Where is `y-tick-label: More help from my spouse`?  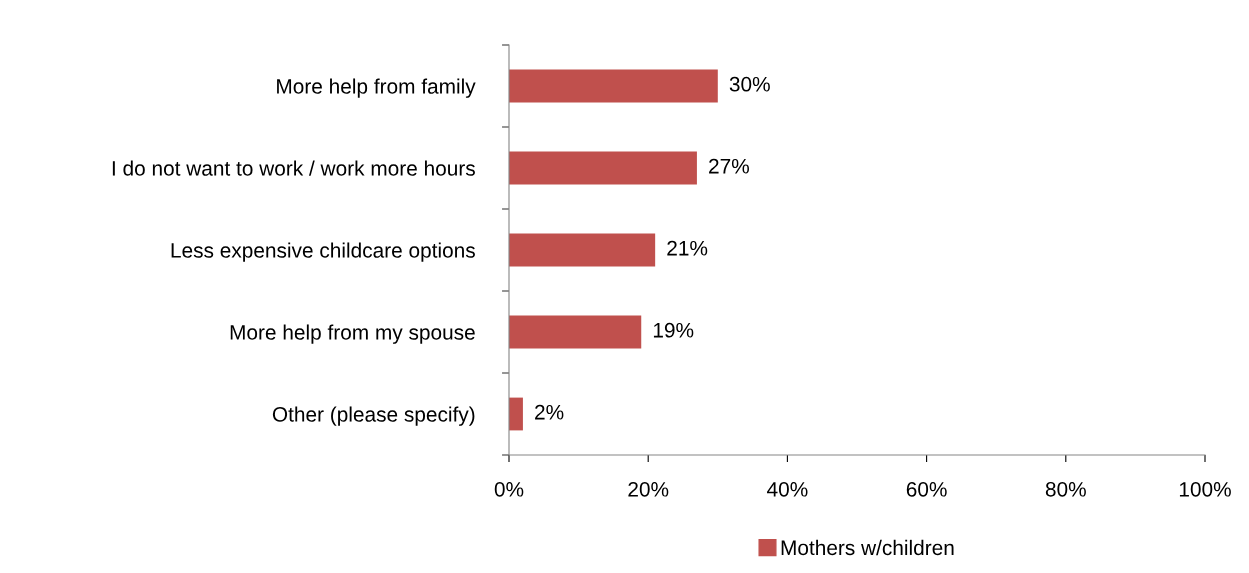
y-tick-label: More help from my spouse is located at coordinates (352, 334).